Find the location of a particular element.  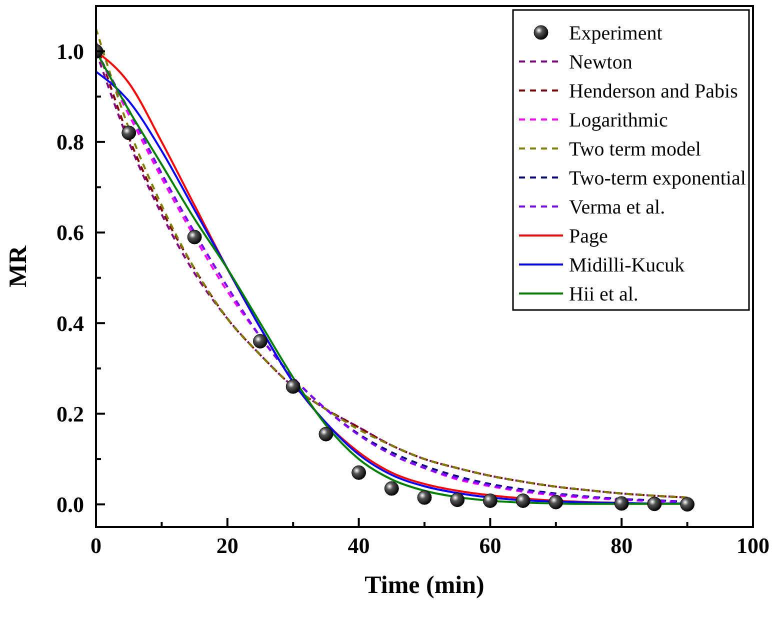

x-axis-title: Time (min) is located at coordinates (424, 585).